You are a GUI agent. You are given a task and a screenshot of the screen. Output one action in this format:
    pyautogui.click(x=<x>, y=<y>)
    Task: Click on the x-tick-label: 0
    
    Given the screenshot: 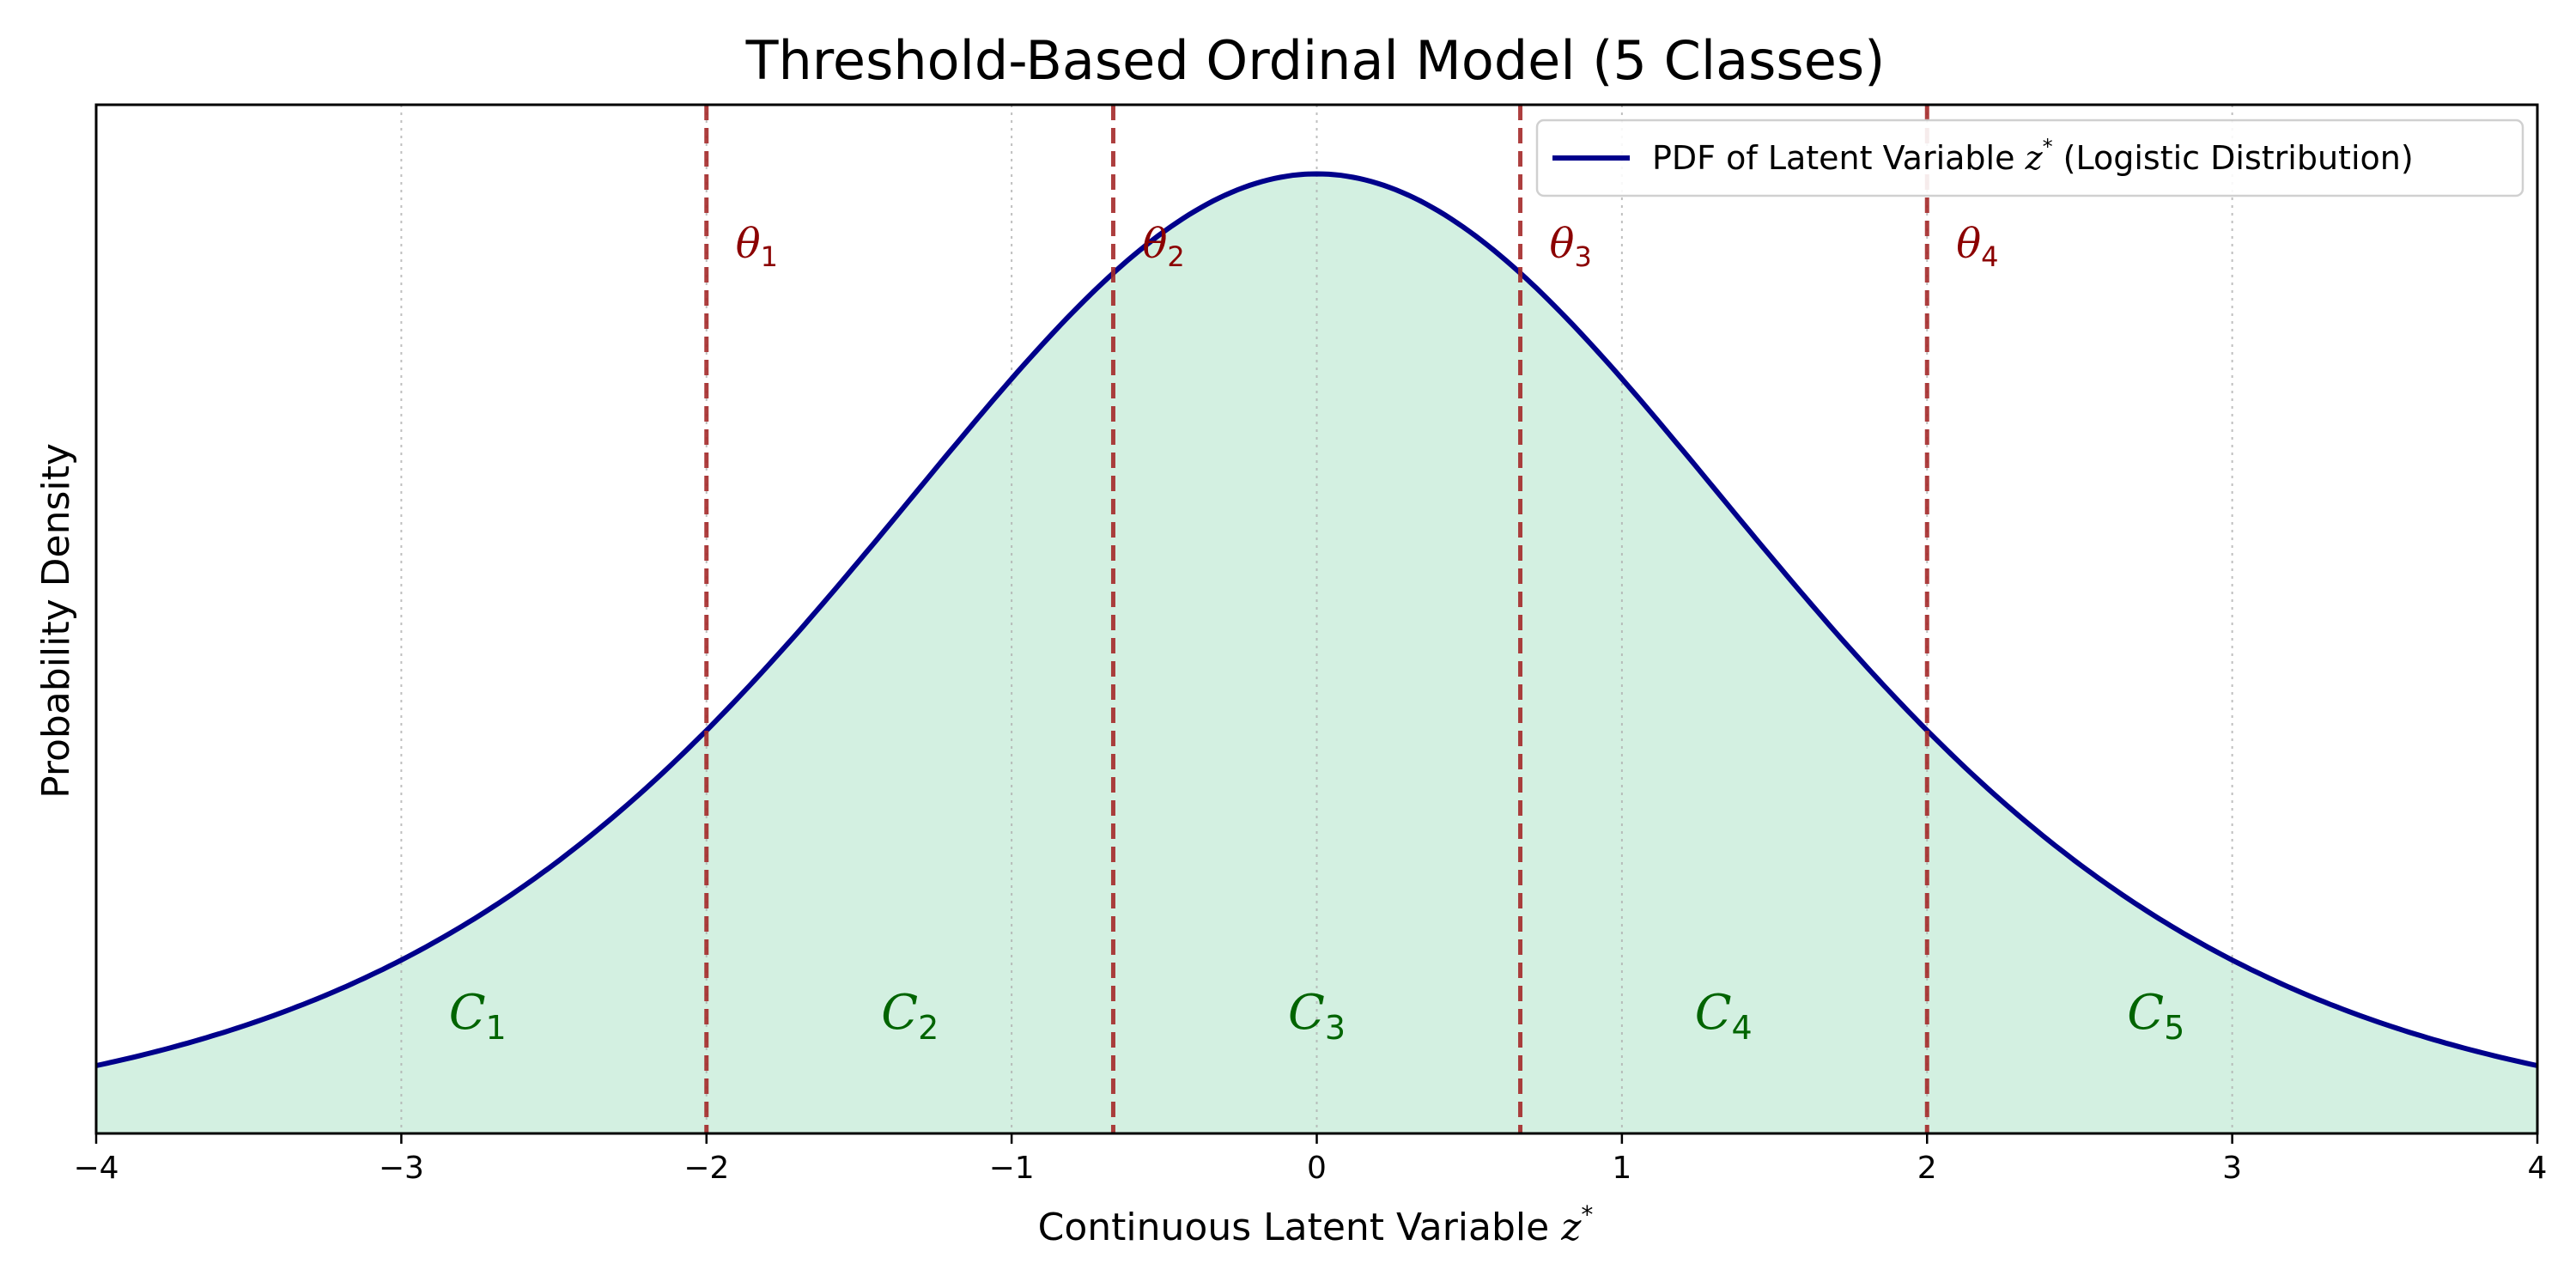 What is the action you would take?
    pyautogui.click(x=1317, y=1169)
    